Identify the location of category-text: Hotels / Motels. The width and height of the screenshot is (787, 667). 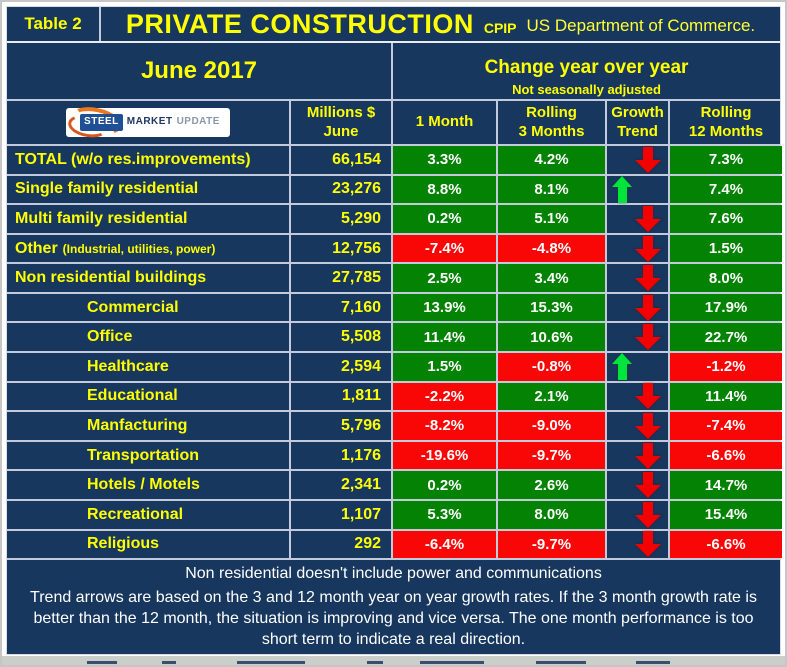
(143, 485).